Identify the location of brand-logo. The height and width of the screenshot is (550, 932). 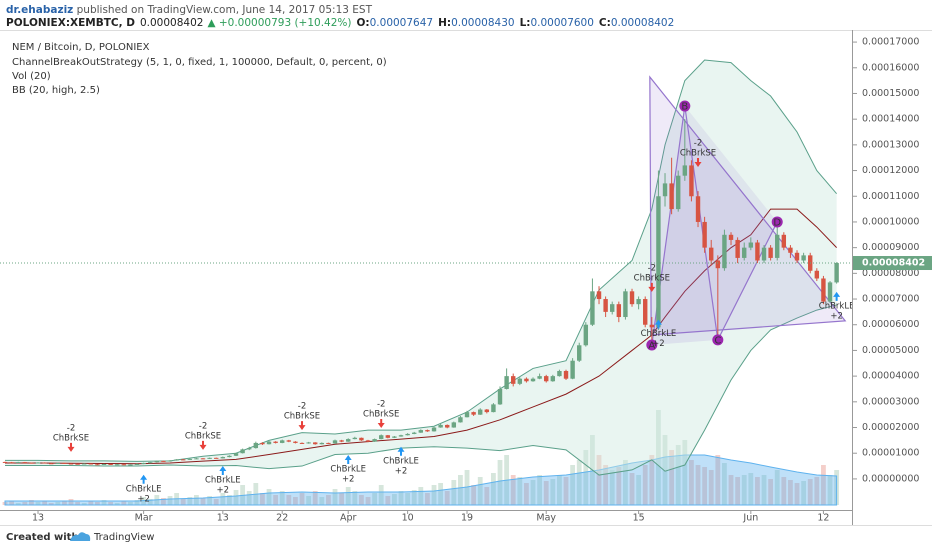
(80, 536).